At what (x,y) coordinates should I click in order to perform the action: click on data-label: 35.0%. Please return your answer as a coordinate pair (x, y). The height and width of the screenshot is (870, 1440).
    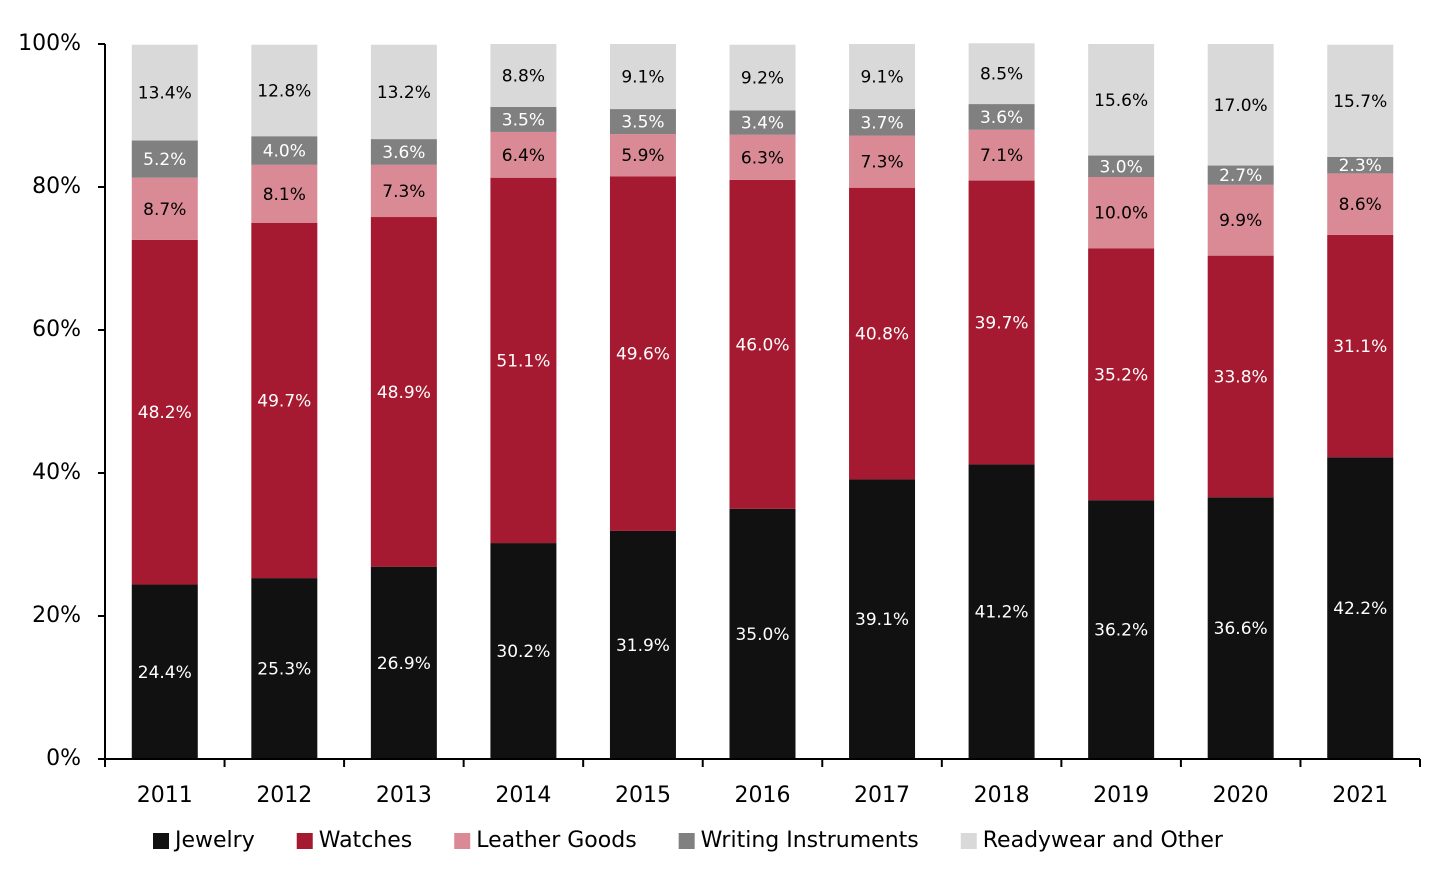
    Looking at the image, I should click on (762, 635).